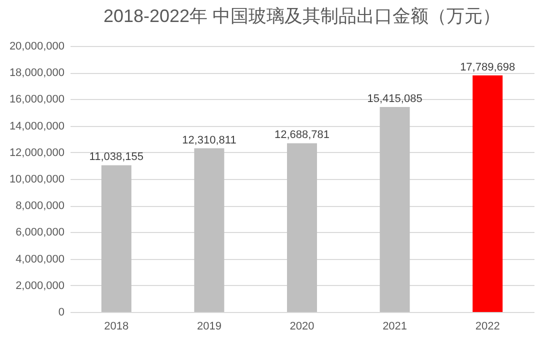 The image size is (554, 339). I want to click on x-tick-label: 2018, so click(116, 326).